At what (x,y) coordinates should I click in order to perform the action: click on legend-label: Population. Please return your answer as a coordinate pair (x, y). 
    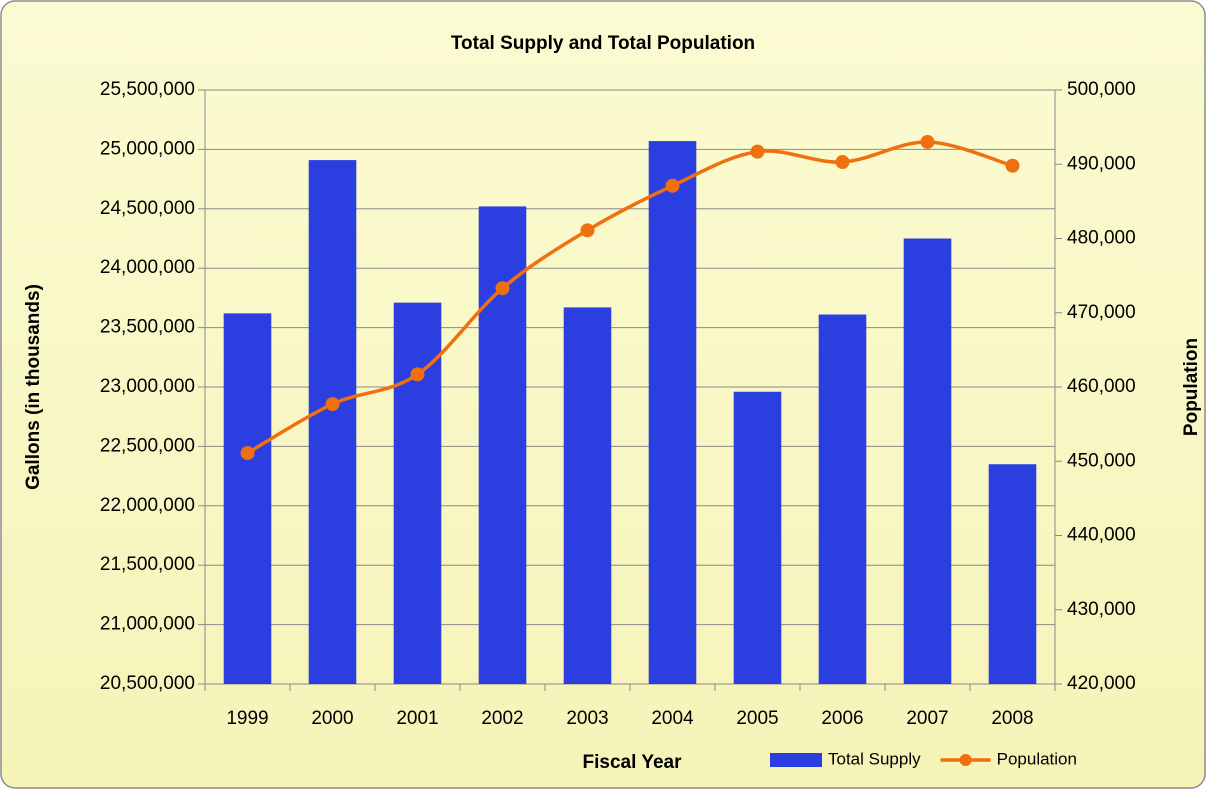
    Looking at the image, I should click on (1037, 758).